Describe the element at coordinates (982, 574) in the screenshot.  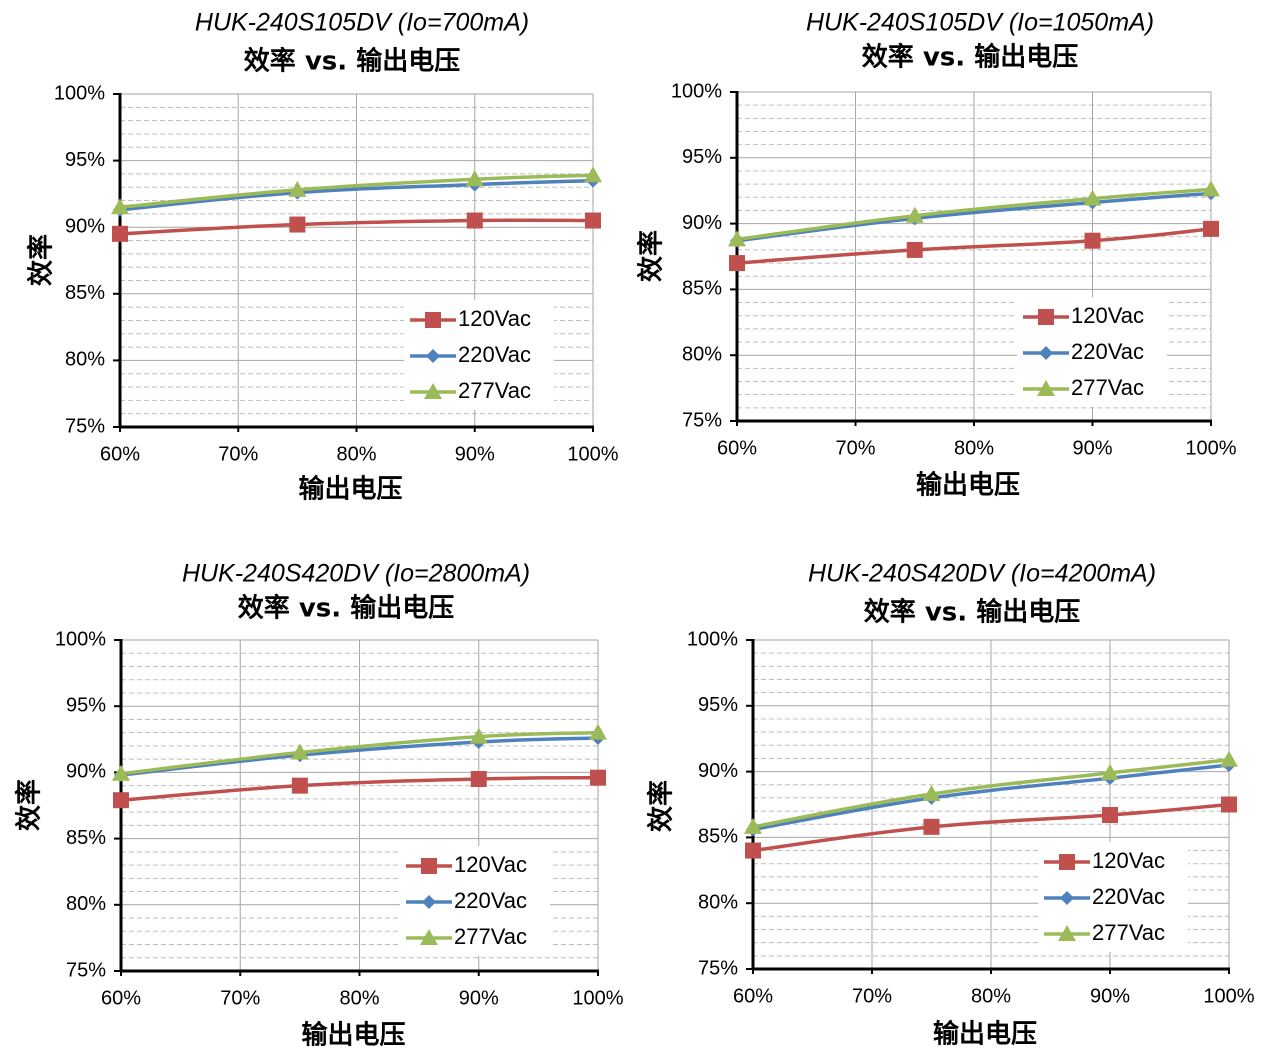
I see `chart-title: HUK-240S420DV (Io=4200mA)` at that location.